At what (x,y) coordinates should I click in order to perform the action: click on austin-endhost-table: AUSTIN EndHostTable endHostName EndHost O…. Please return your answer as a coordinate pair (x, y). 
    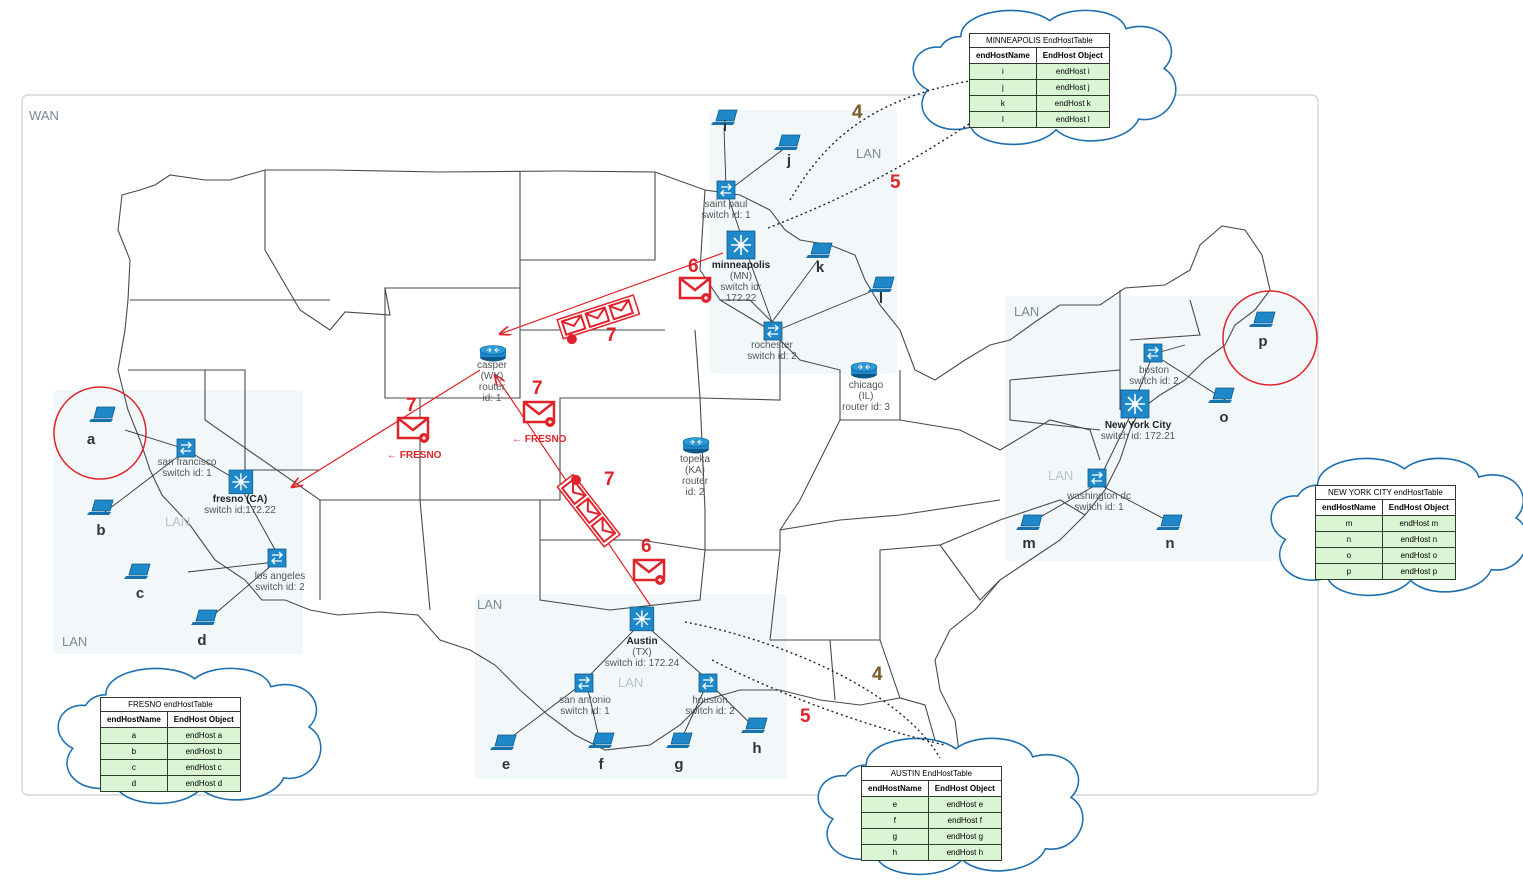
    Looking at the image, I should click on (931, 813).